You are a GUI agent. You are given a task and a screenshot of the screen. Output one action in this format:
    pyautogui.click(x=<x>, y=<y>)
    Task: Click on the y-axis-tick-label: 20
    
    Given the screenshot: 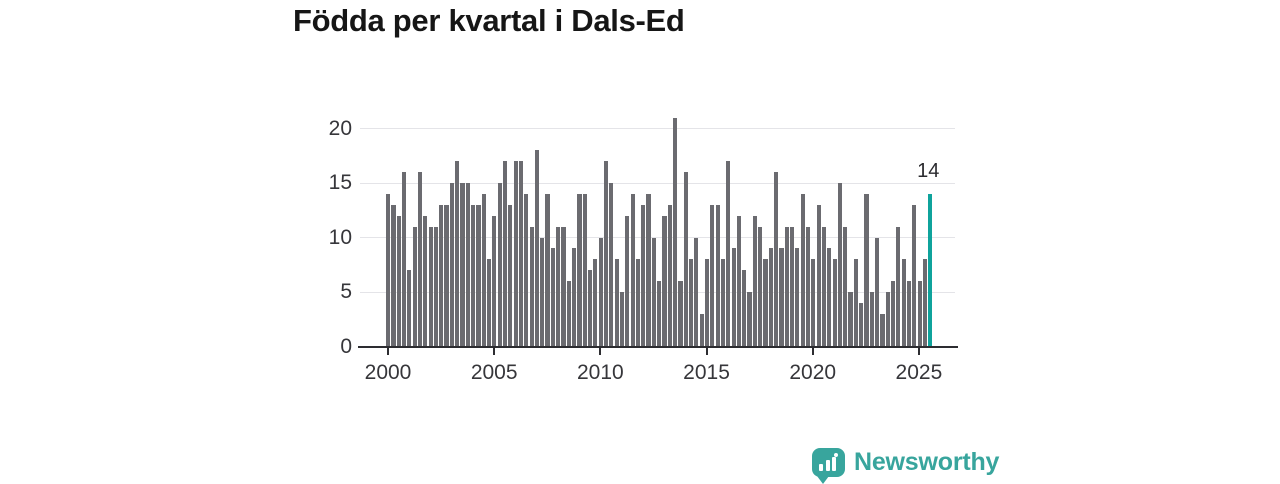 What is the action you would take?
    pyautogui.click(x=340, y=128)
    